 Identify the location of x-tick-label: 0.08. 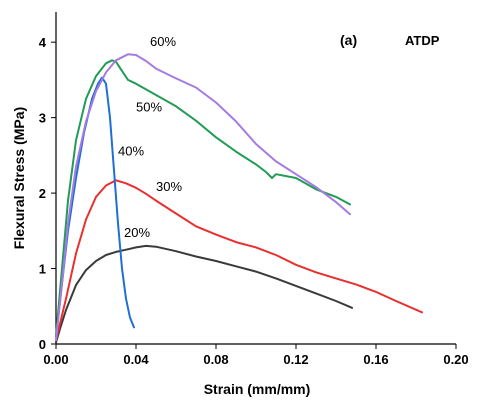
(215, 359).